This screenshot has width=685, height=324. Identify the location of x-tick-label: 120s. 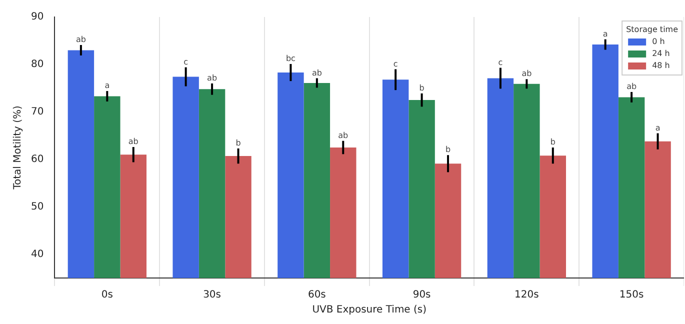
(526, 295).